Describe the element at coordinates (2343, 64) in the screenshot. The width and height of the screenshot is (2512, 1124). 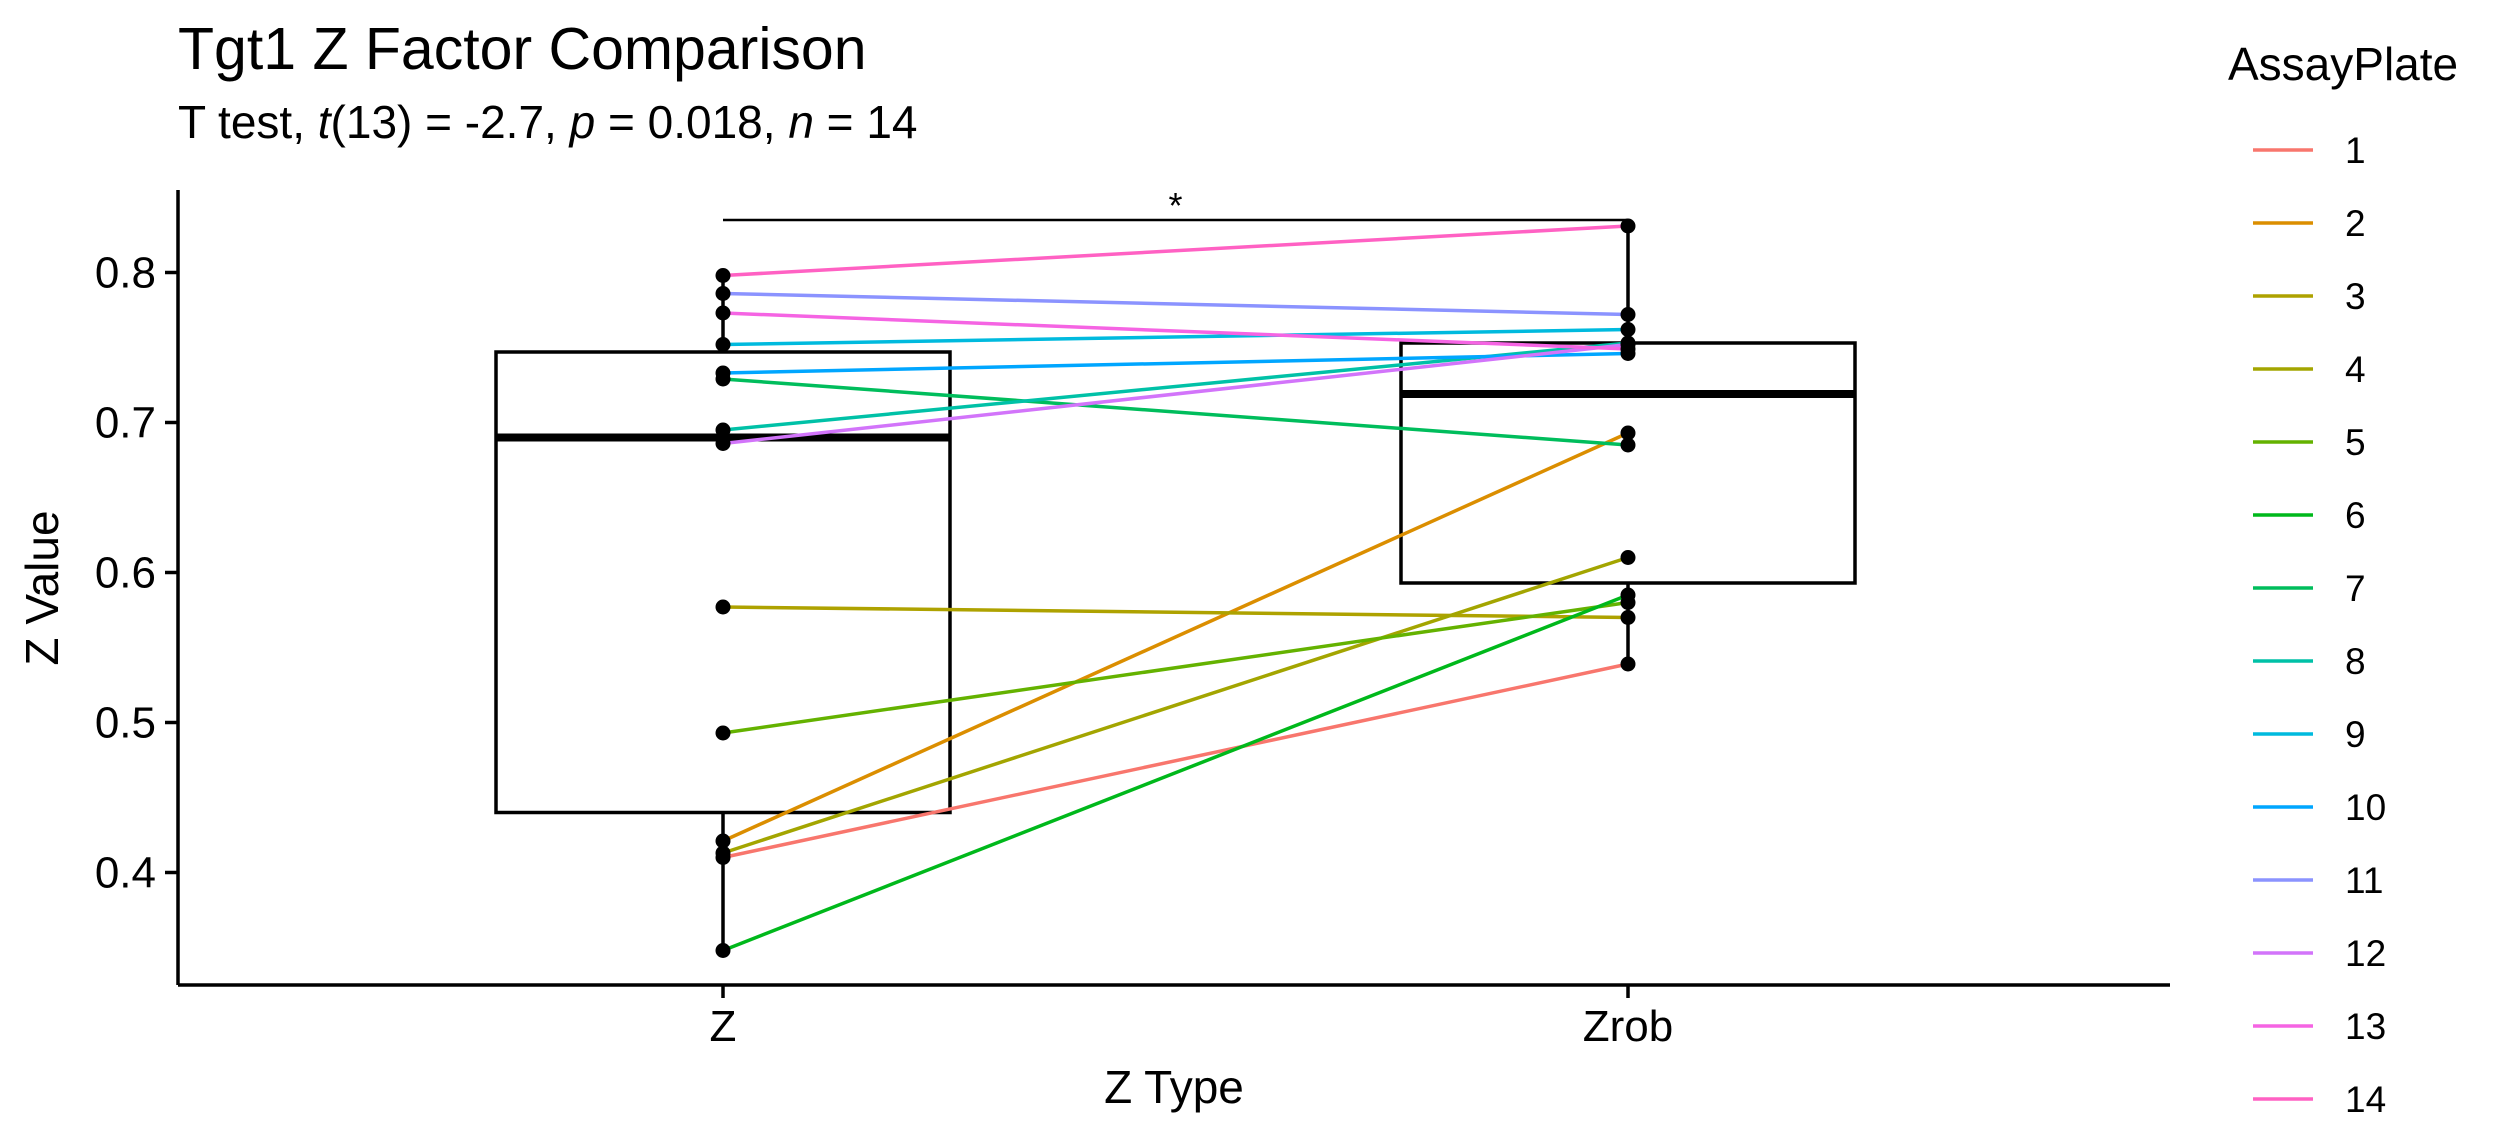
I see `legend-title: AssayPlate` at that location.